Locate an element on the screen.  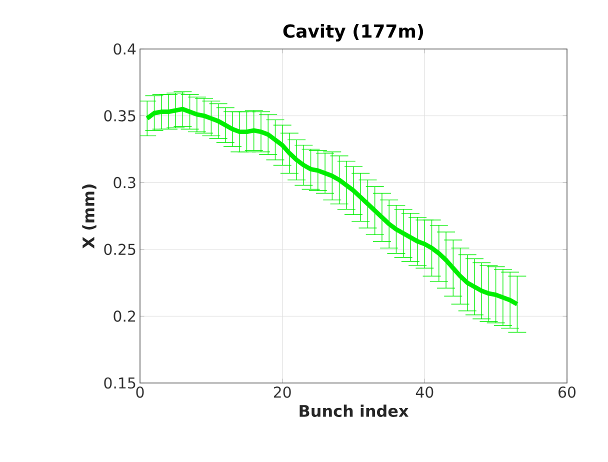
x-tick-label: 20 is located at coordinates (282, 392).